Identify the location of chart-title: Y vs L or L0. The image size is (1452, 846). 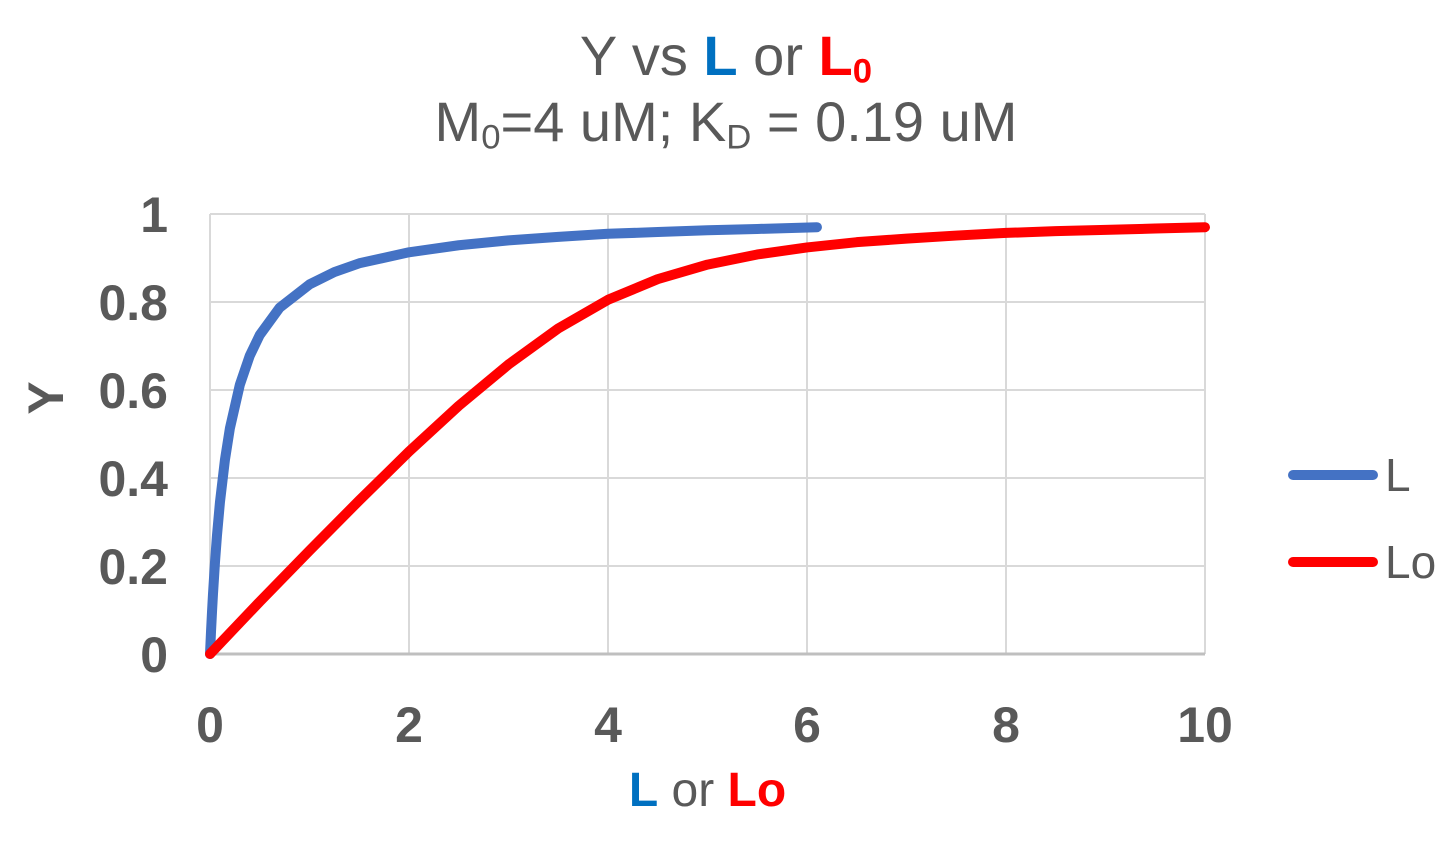
(726, 57).